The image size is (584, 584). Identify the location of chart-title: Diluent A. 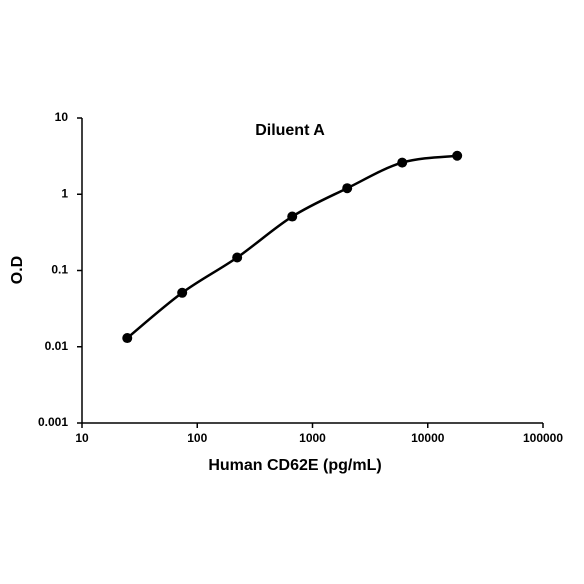
(290, 130).